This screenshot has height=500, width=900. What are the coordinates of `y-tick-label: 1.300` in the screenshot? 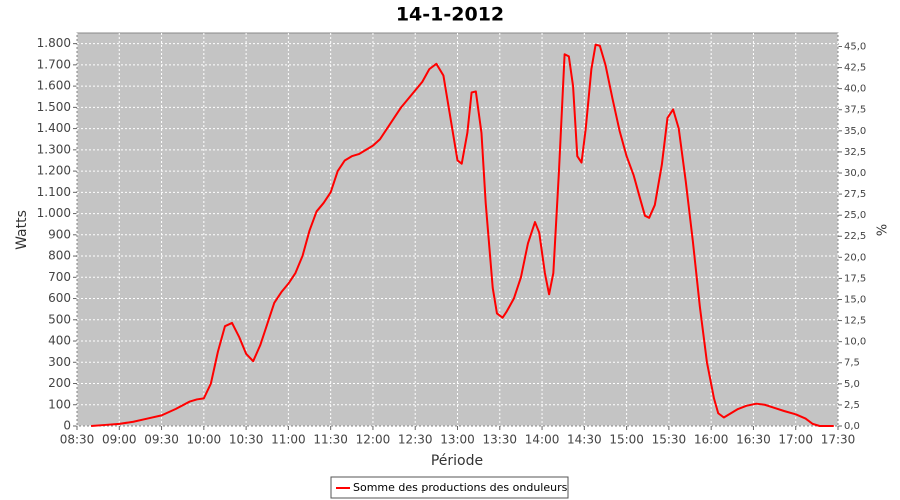 It's located at (54, 149).